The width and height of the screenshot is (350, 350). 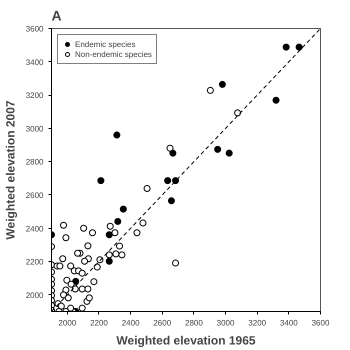 I want to click on x-tick-label: 2600, so click(x=162, y=323).